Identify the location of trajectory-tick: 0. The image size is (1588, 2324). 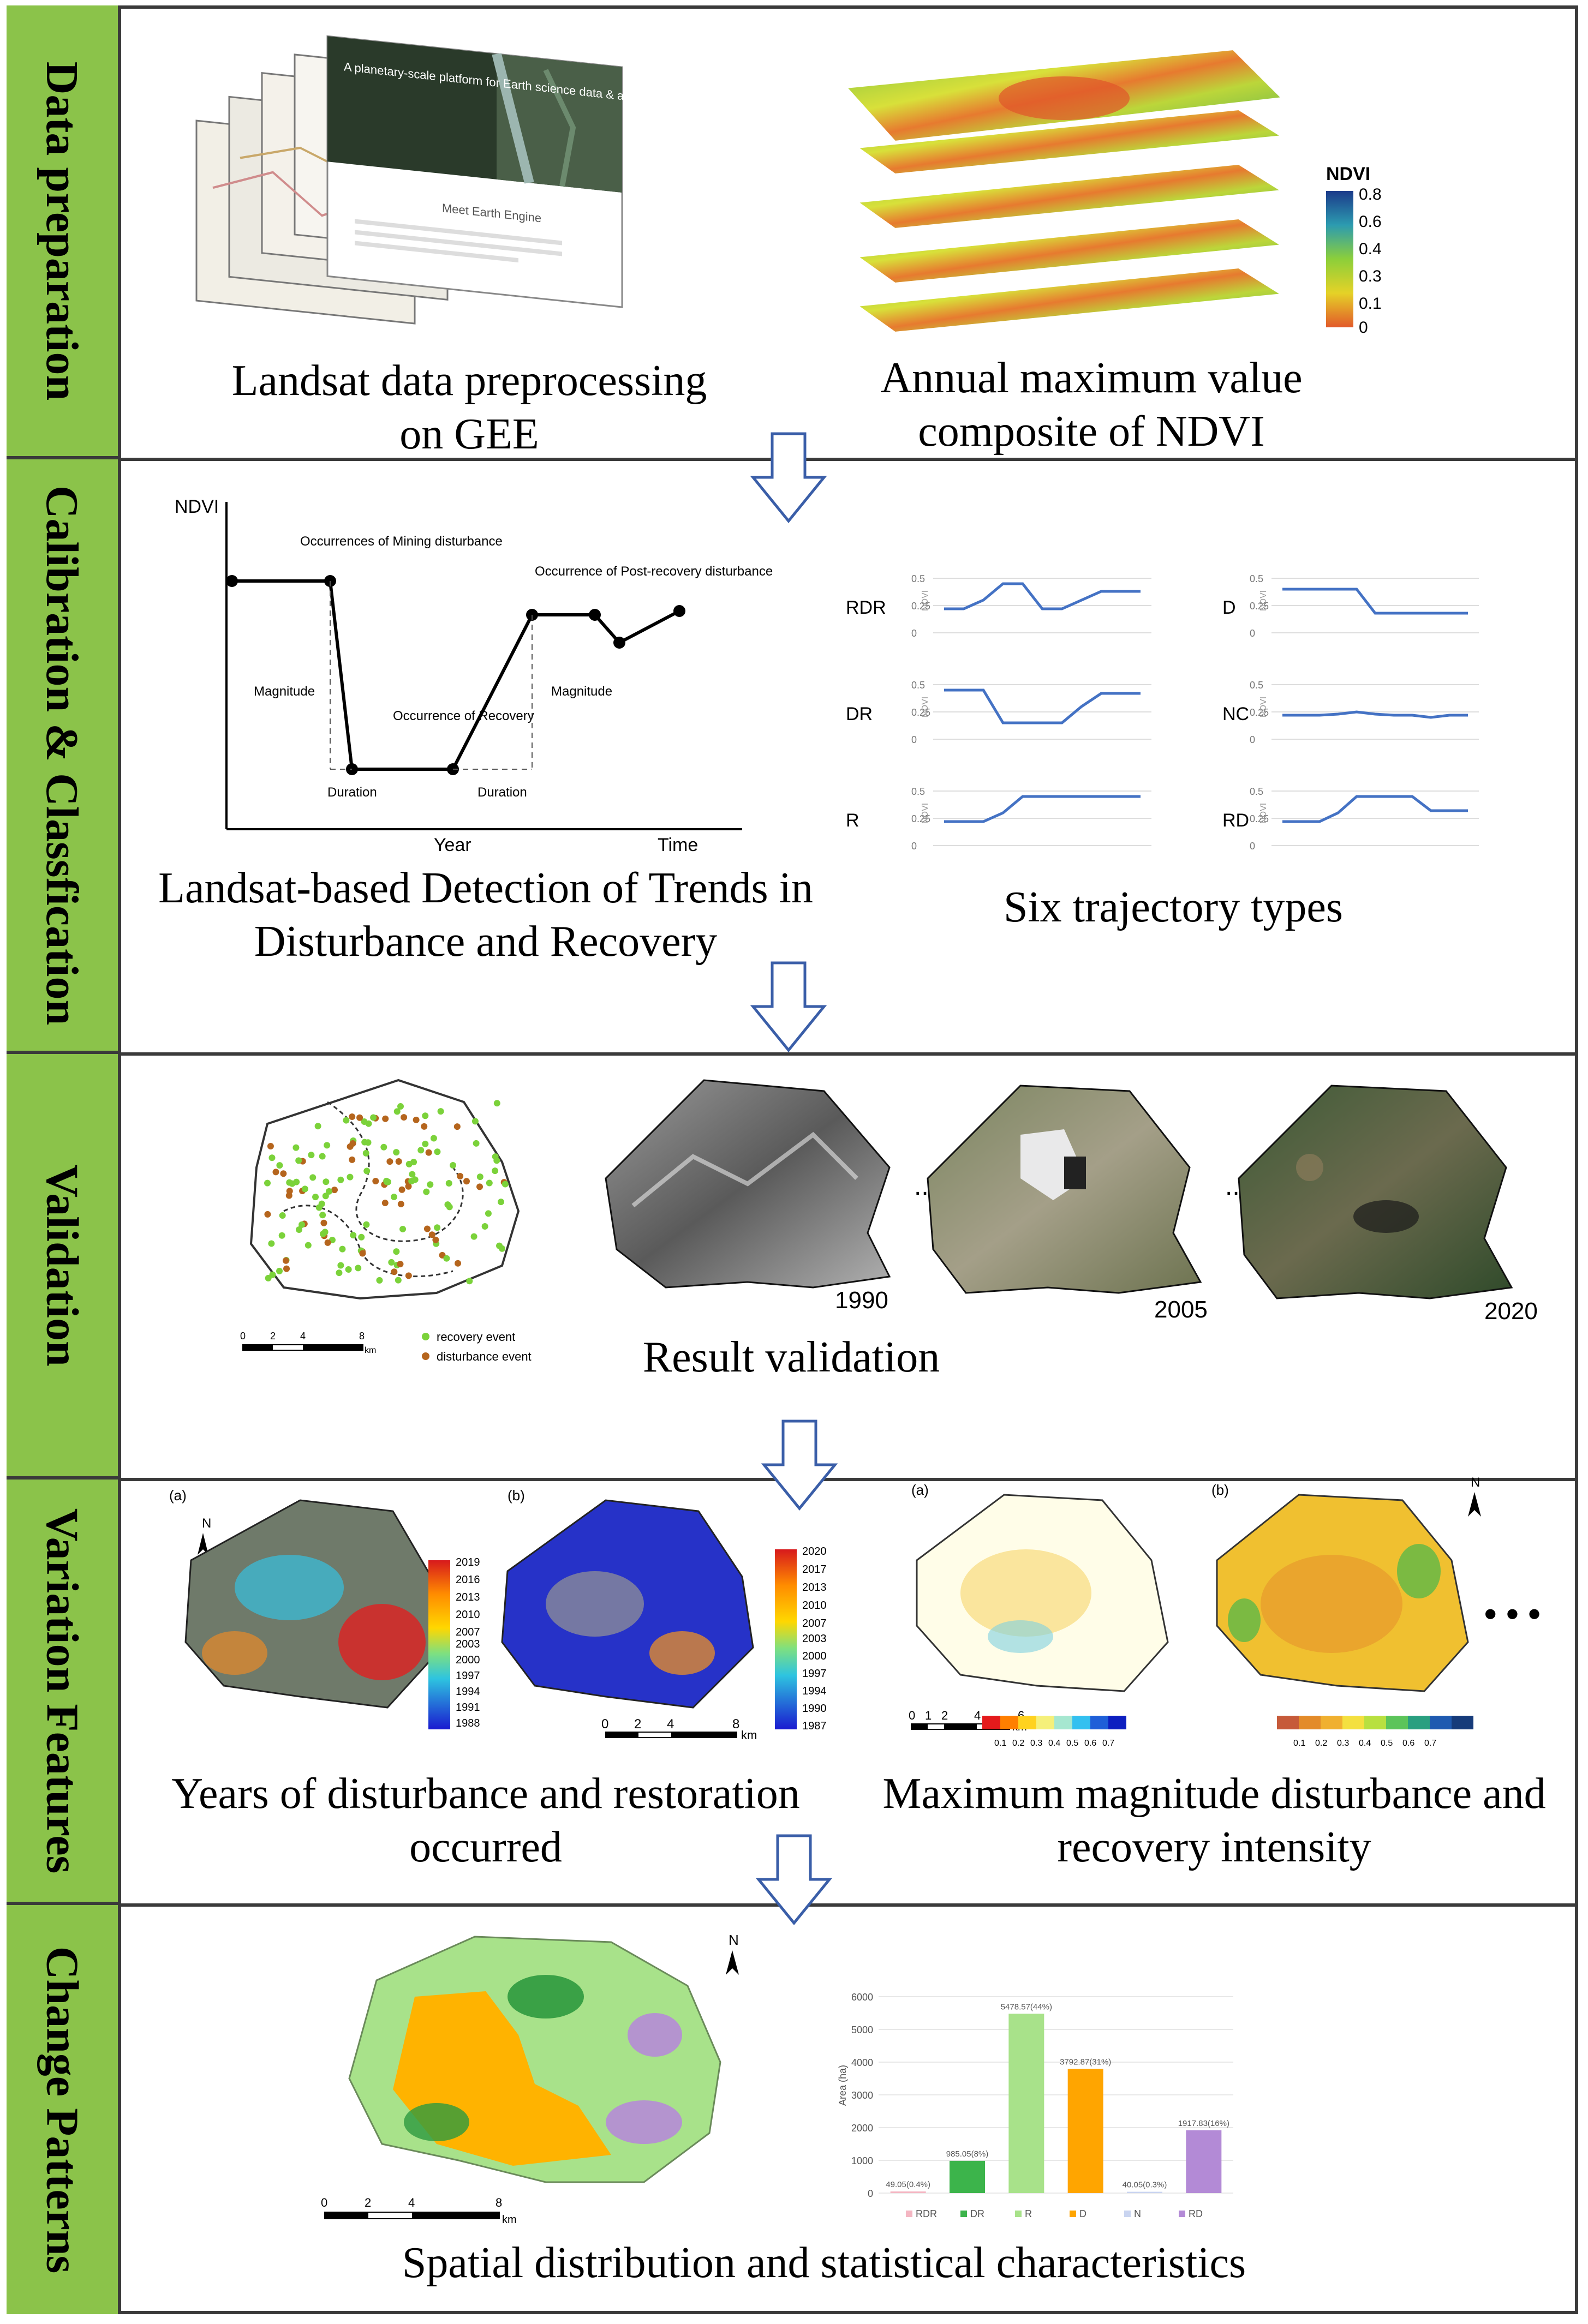
(914, 633).